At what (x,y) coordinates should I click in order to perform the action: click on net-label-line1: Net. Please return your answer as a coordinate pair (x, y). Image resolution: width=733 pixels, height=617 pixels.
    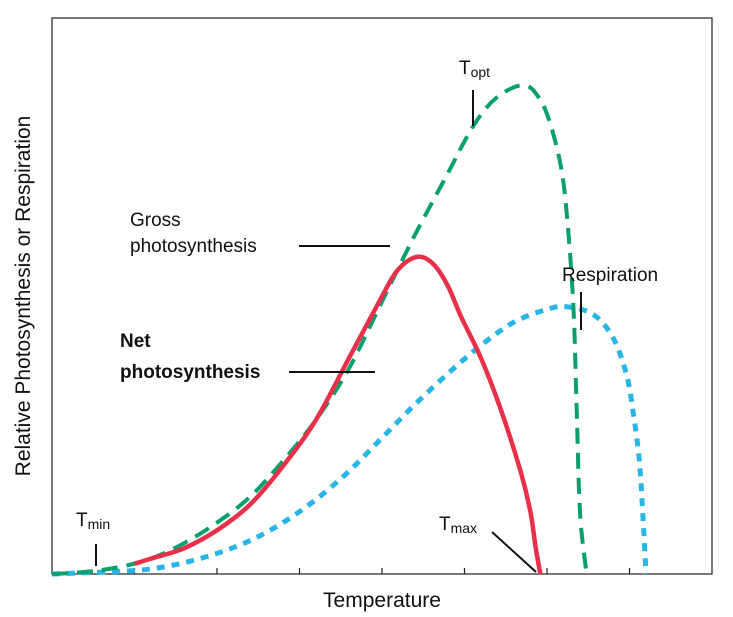
    Looking at the image, I should click on (135, 341).